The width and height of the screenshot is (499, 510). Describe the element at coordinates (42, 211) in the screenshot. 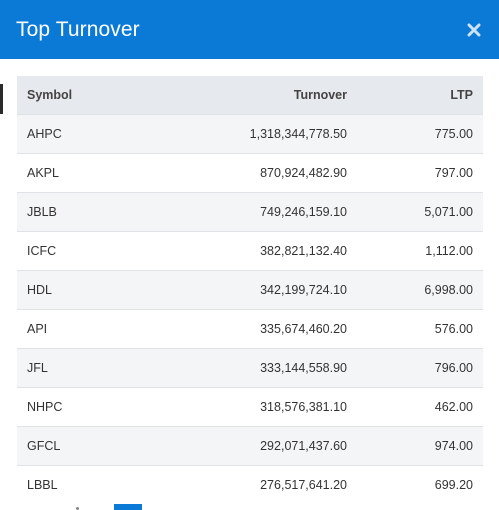

I see `cell-symbol: JBLB` at that location.